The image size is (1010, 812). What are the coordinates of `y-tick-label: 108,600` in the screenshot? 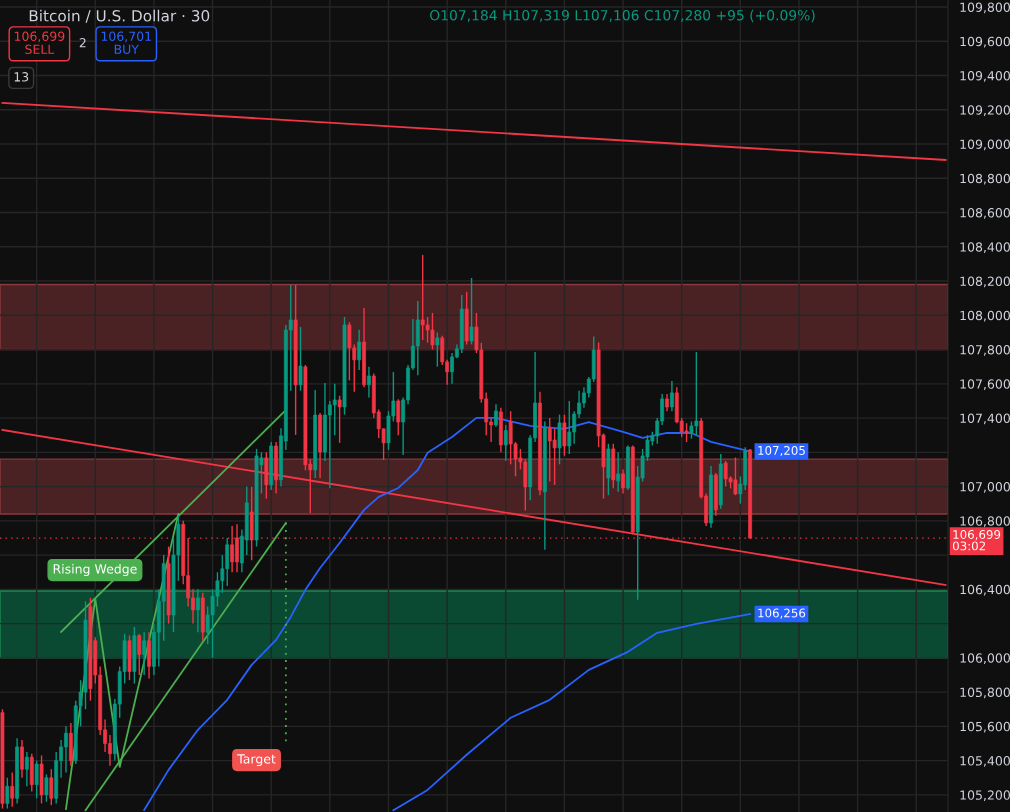 It's located at (985, 213).